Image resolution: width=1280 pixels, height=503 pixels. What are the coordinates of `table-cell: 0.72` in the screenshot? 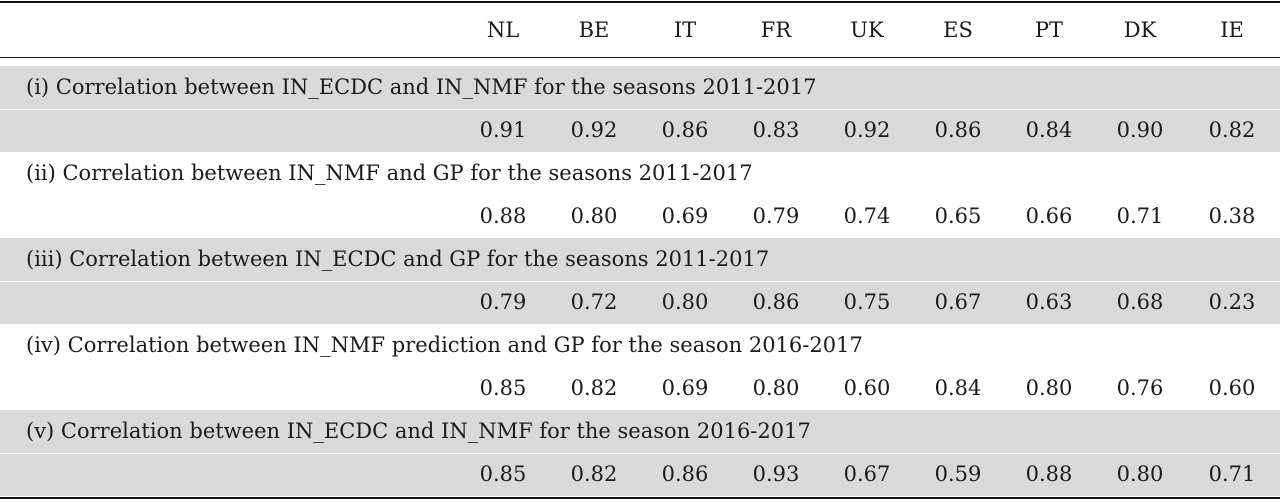 It's located at (594, 302).